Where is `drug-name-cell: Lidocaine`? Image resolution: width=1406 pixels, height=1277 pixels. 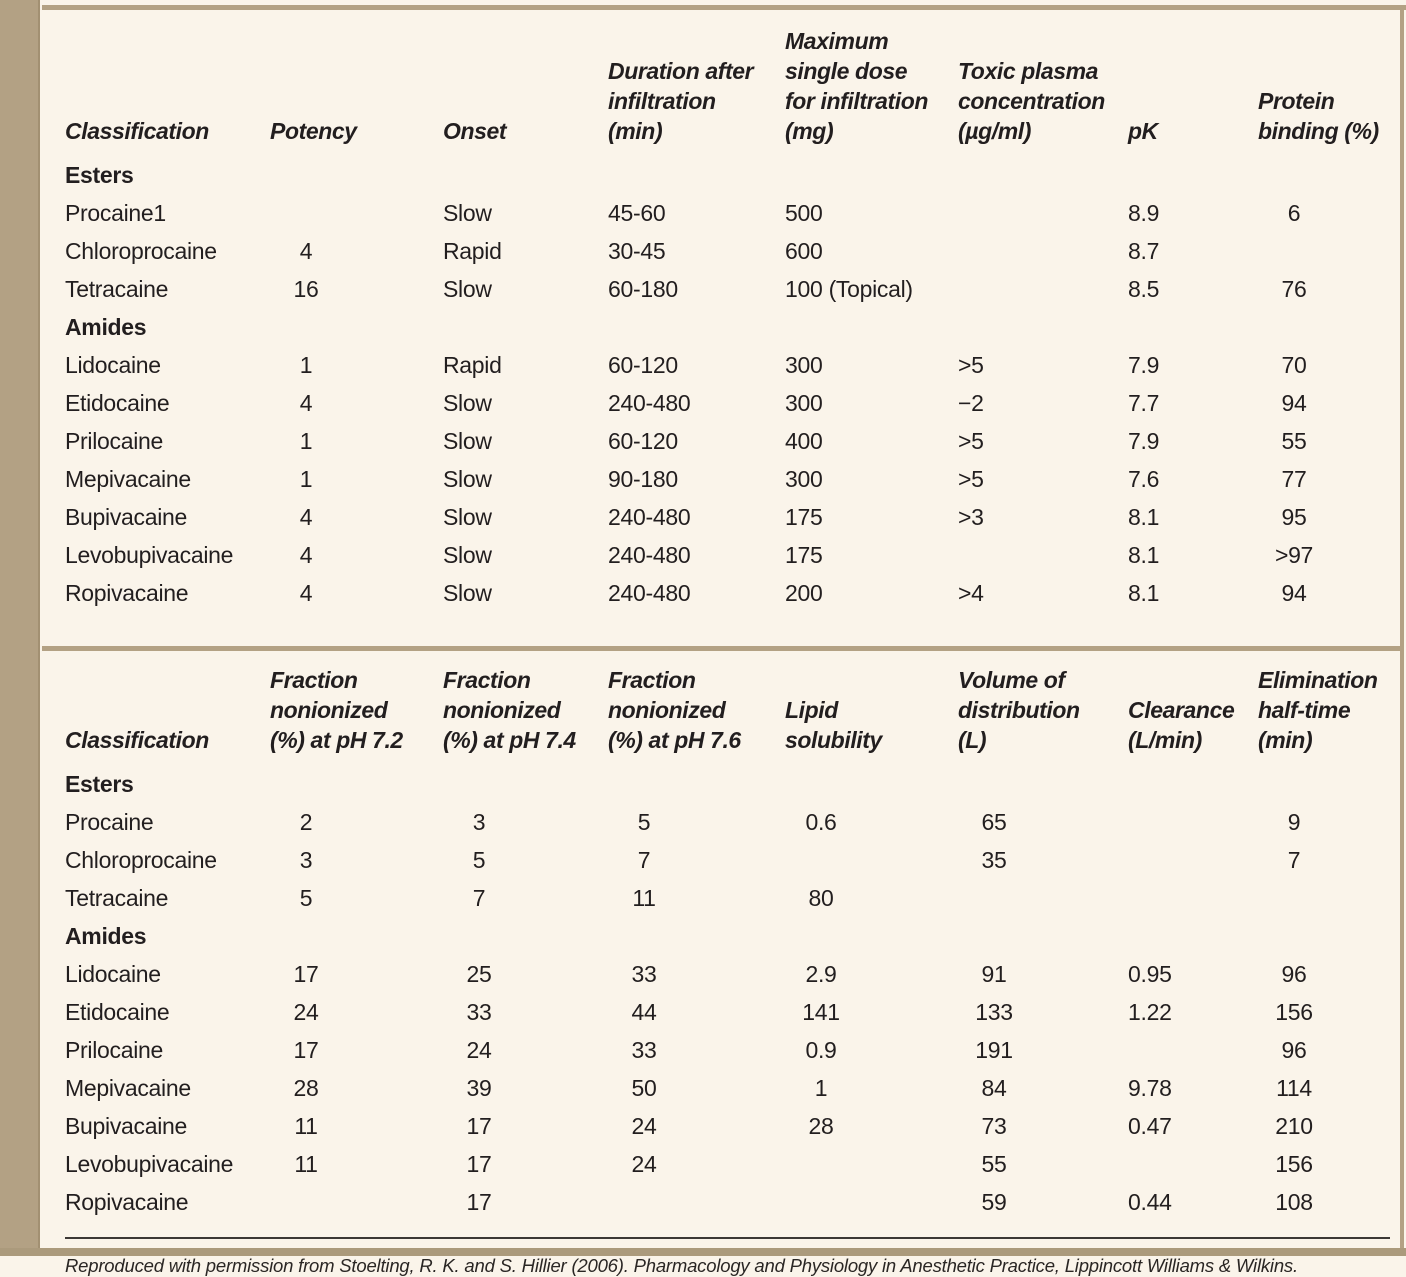 drug-name-cell: Lidocaine is located at coordinates (113, 365).